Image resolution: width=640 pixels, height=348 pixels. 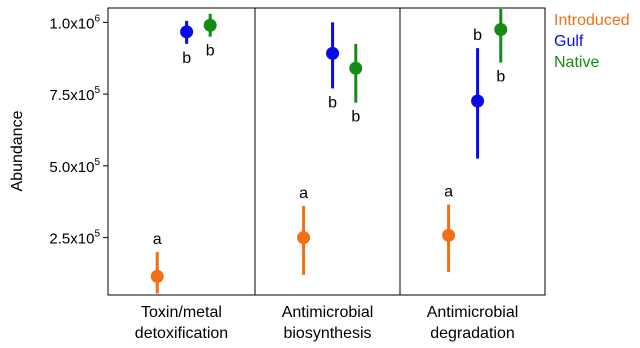 What do you see at coordinates (327, 333) in the screenshot?
I see `facet-label: biosynthesis` at bounding box center [327, 333].